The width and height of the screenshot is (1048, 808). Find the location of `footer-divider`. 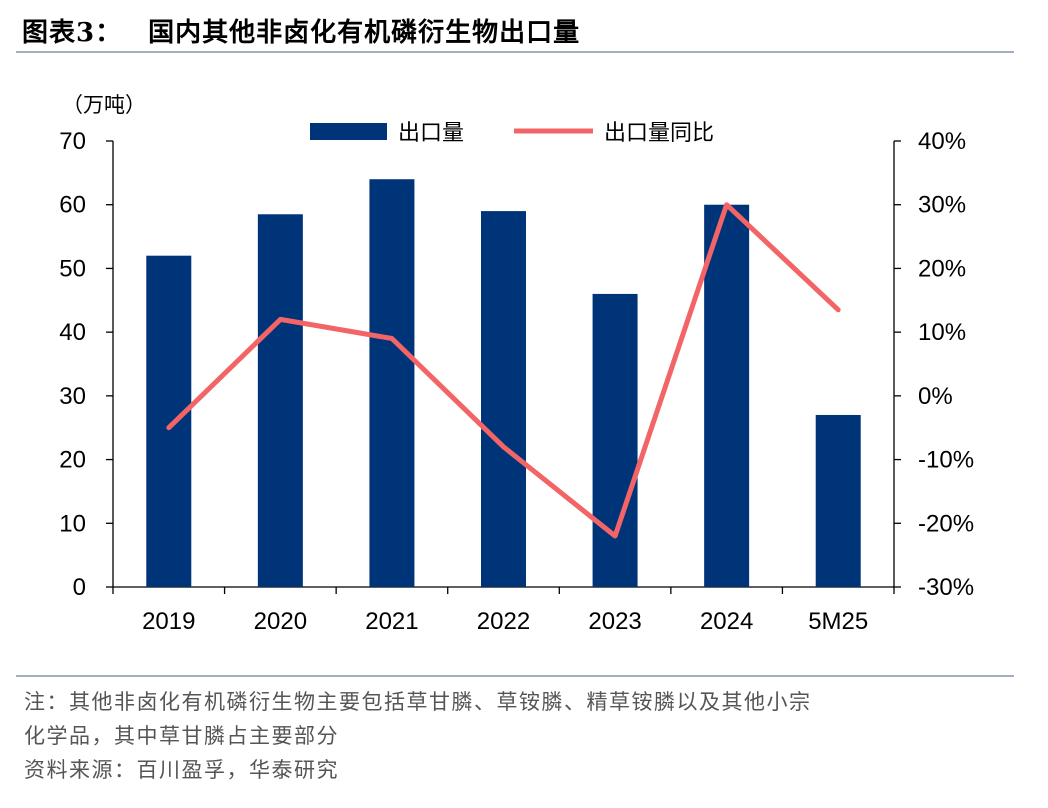

footer-divider is located at coordinates (515, 676).